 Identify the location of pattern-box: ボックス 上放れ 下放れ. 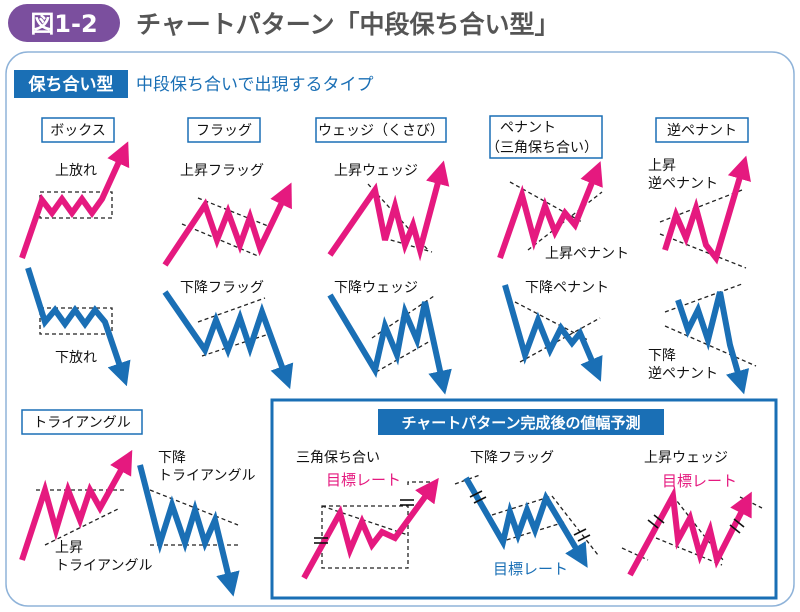
(75, 252).